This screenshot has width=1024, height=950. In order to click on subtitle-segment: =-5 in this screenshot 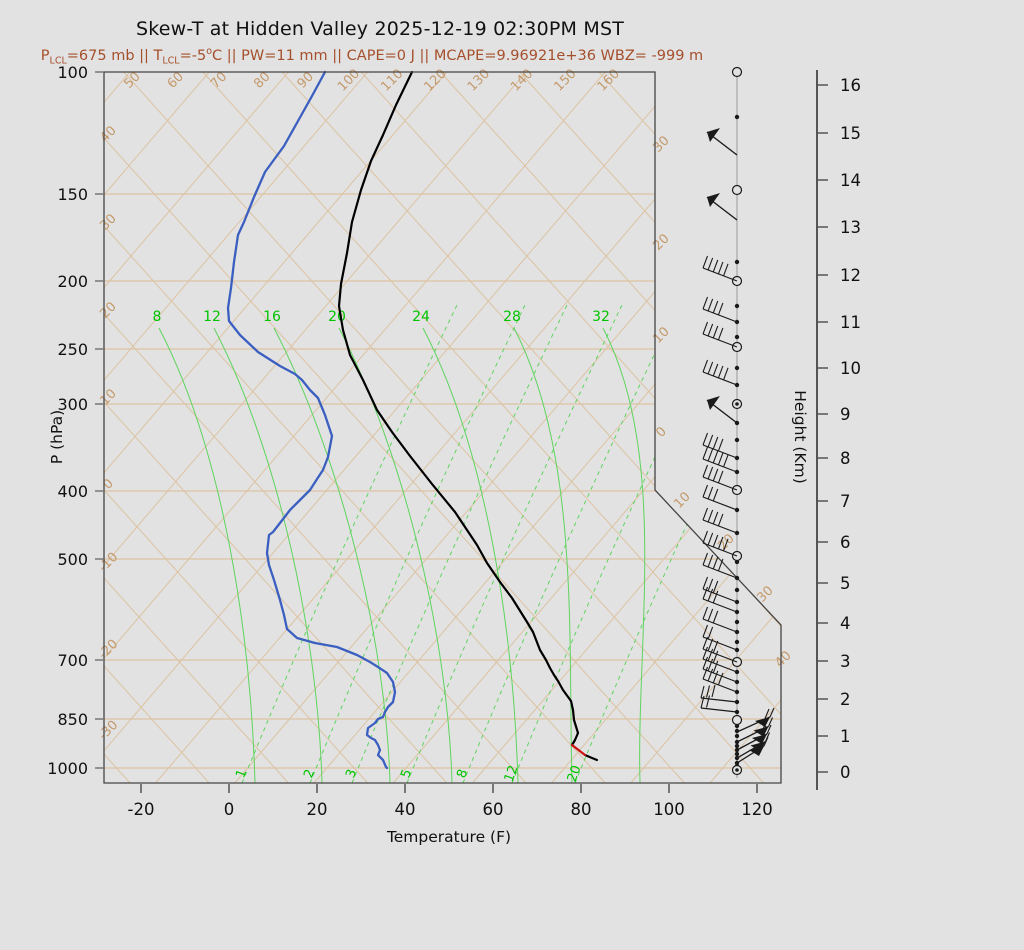, I will do `click(193, 55)`.